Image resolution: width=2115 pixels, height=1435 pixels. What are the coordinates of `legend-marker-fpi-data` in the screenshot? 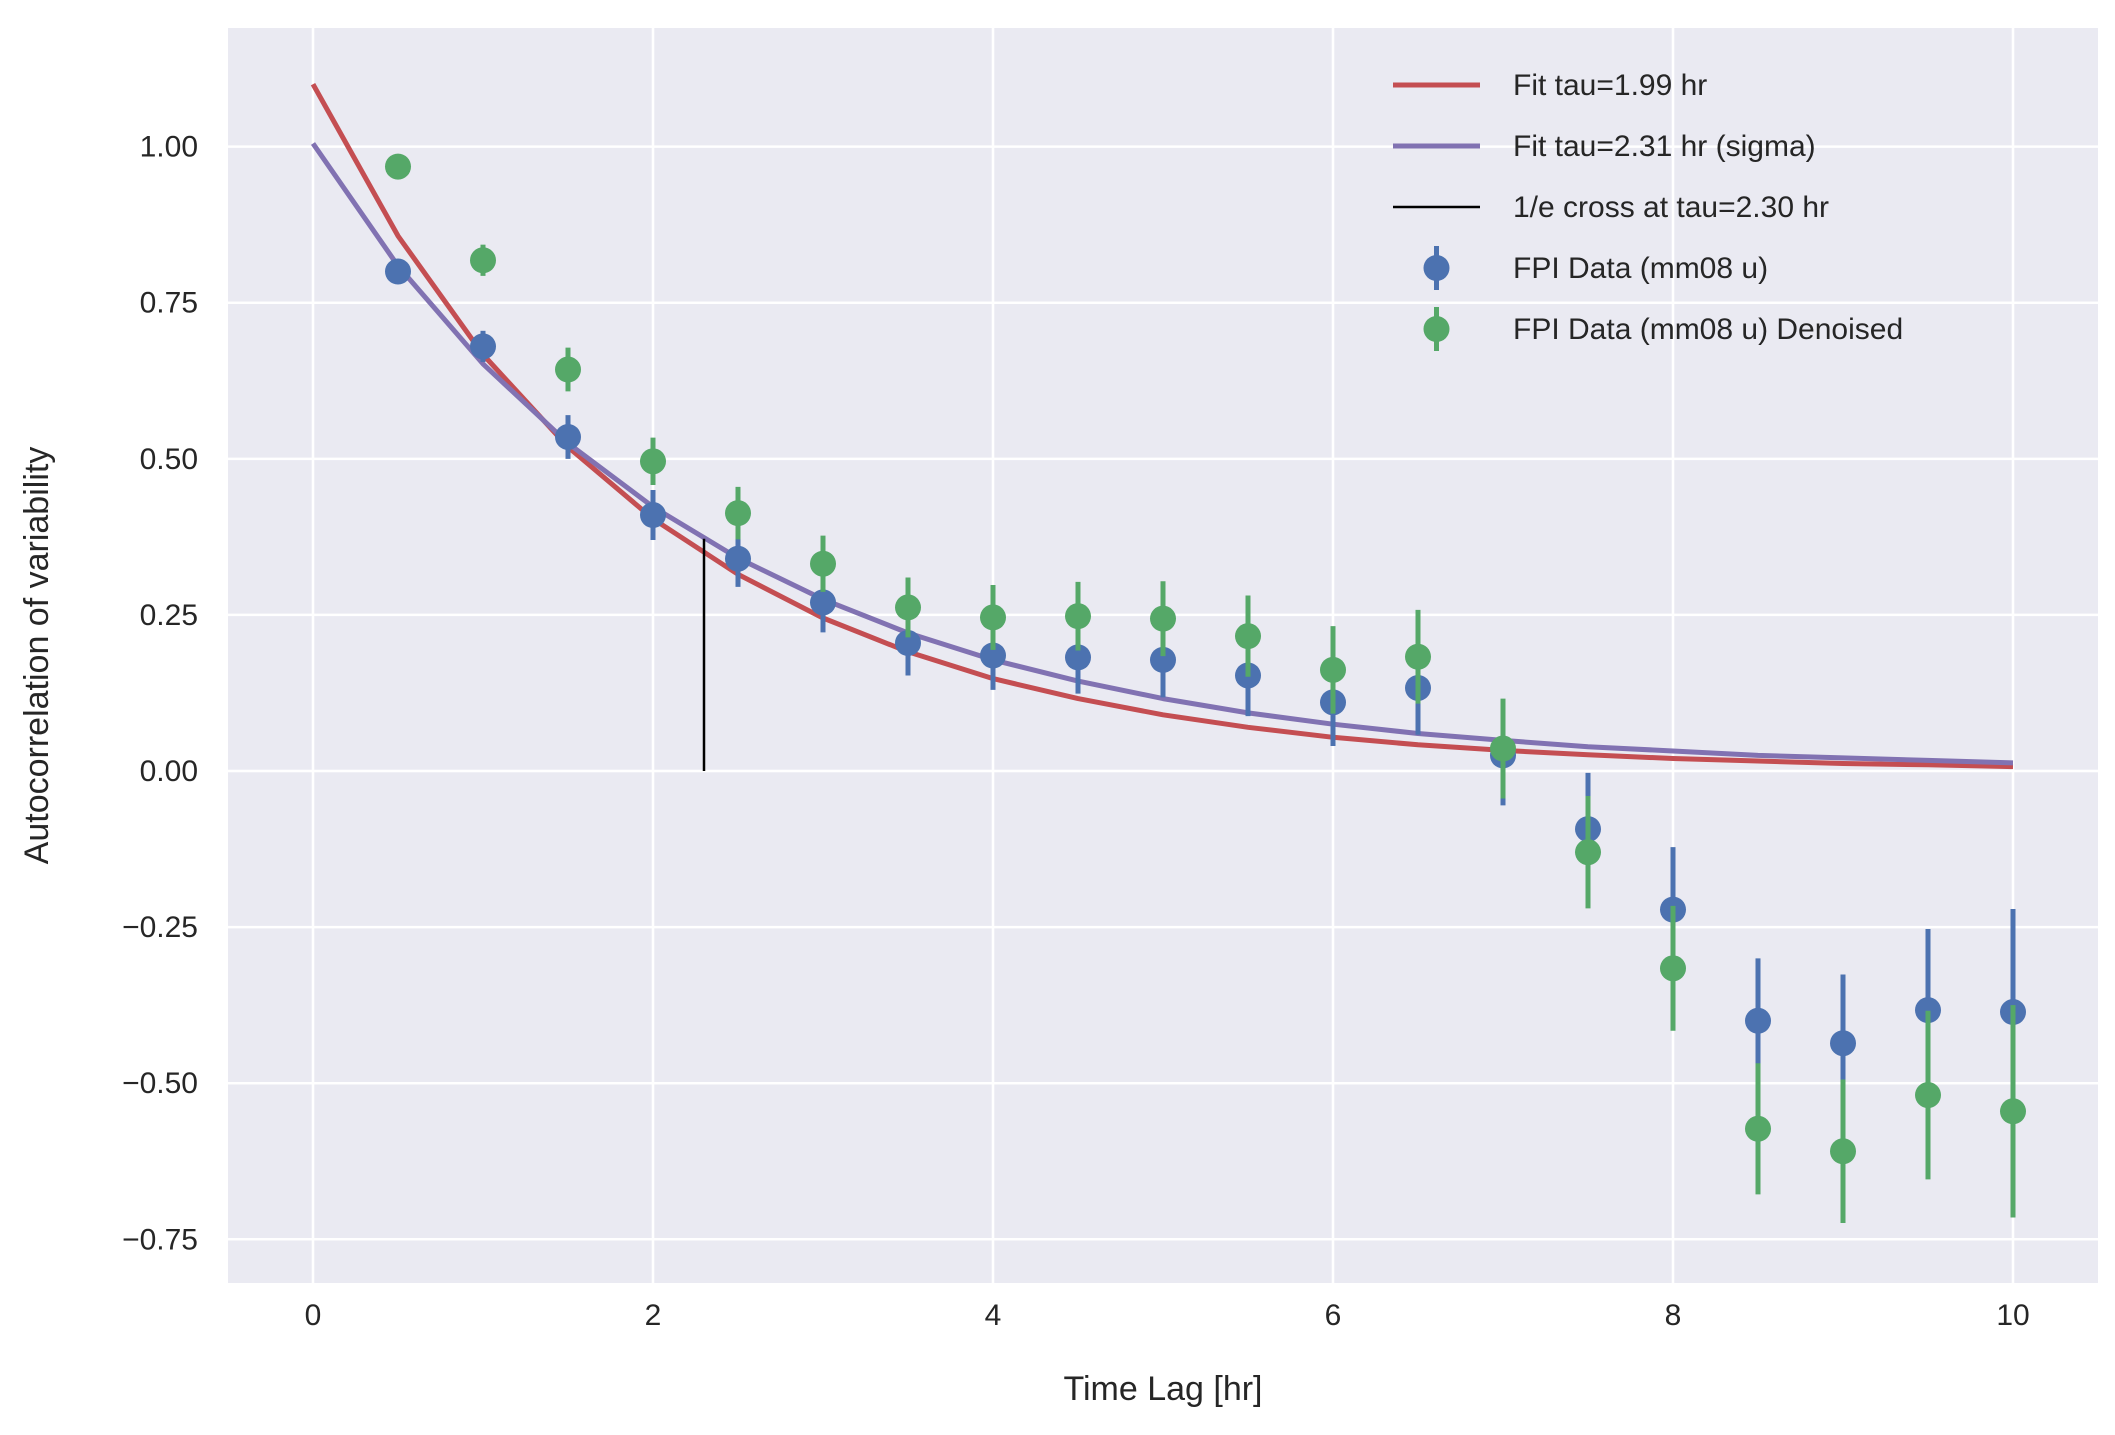 It's located at (1436, 268).